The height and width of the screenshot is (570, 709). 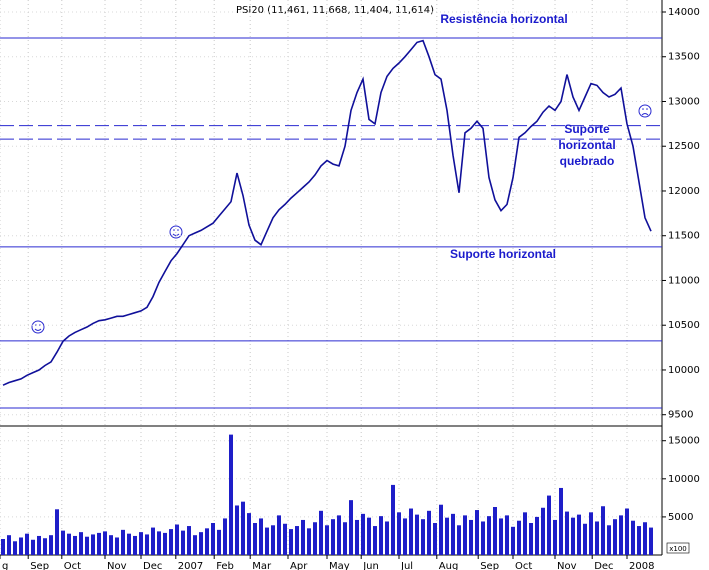 I want to click on annotation: horizontal, so click(x=586, y=145).